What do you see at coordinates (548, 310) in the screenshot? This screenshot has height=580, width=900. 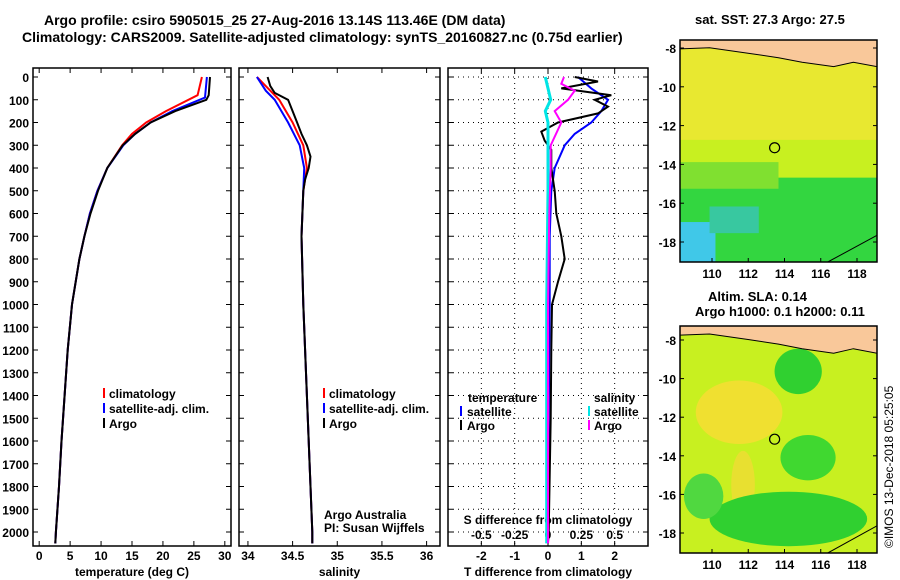 I see `series-line-salinity-satellite` at bounding box center [548, 310].